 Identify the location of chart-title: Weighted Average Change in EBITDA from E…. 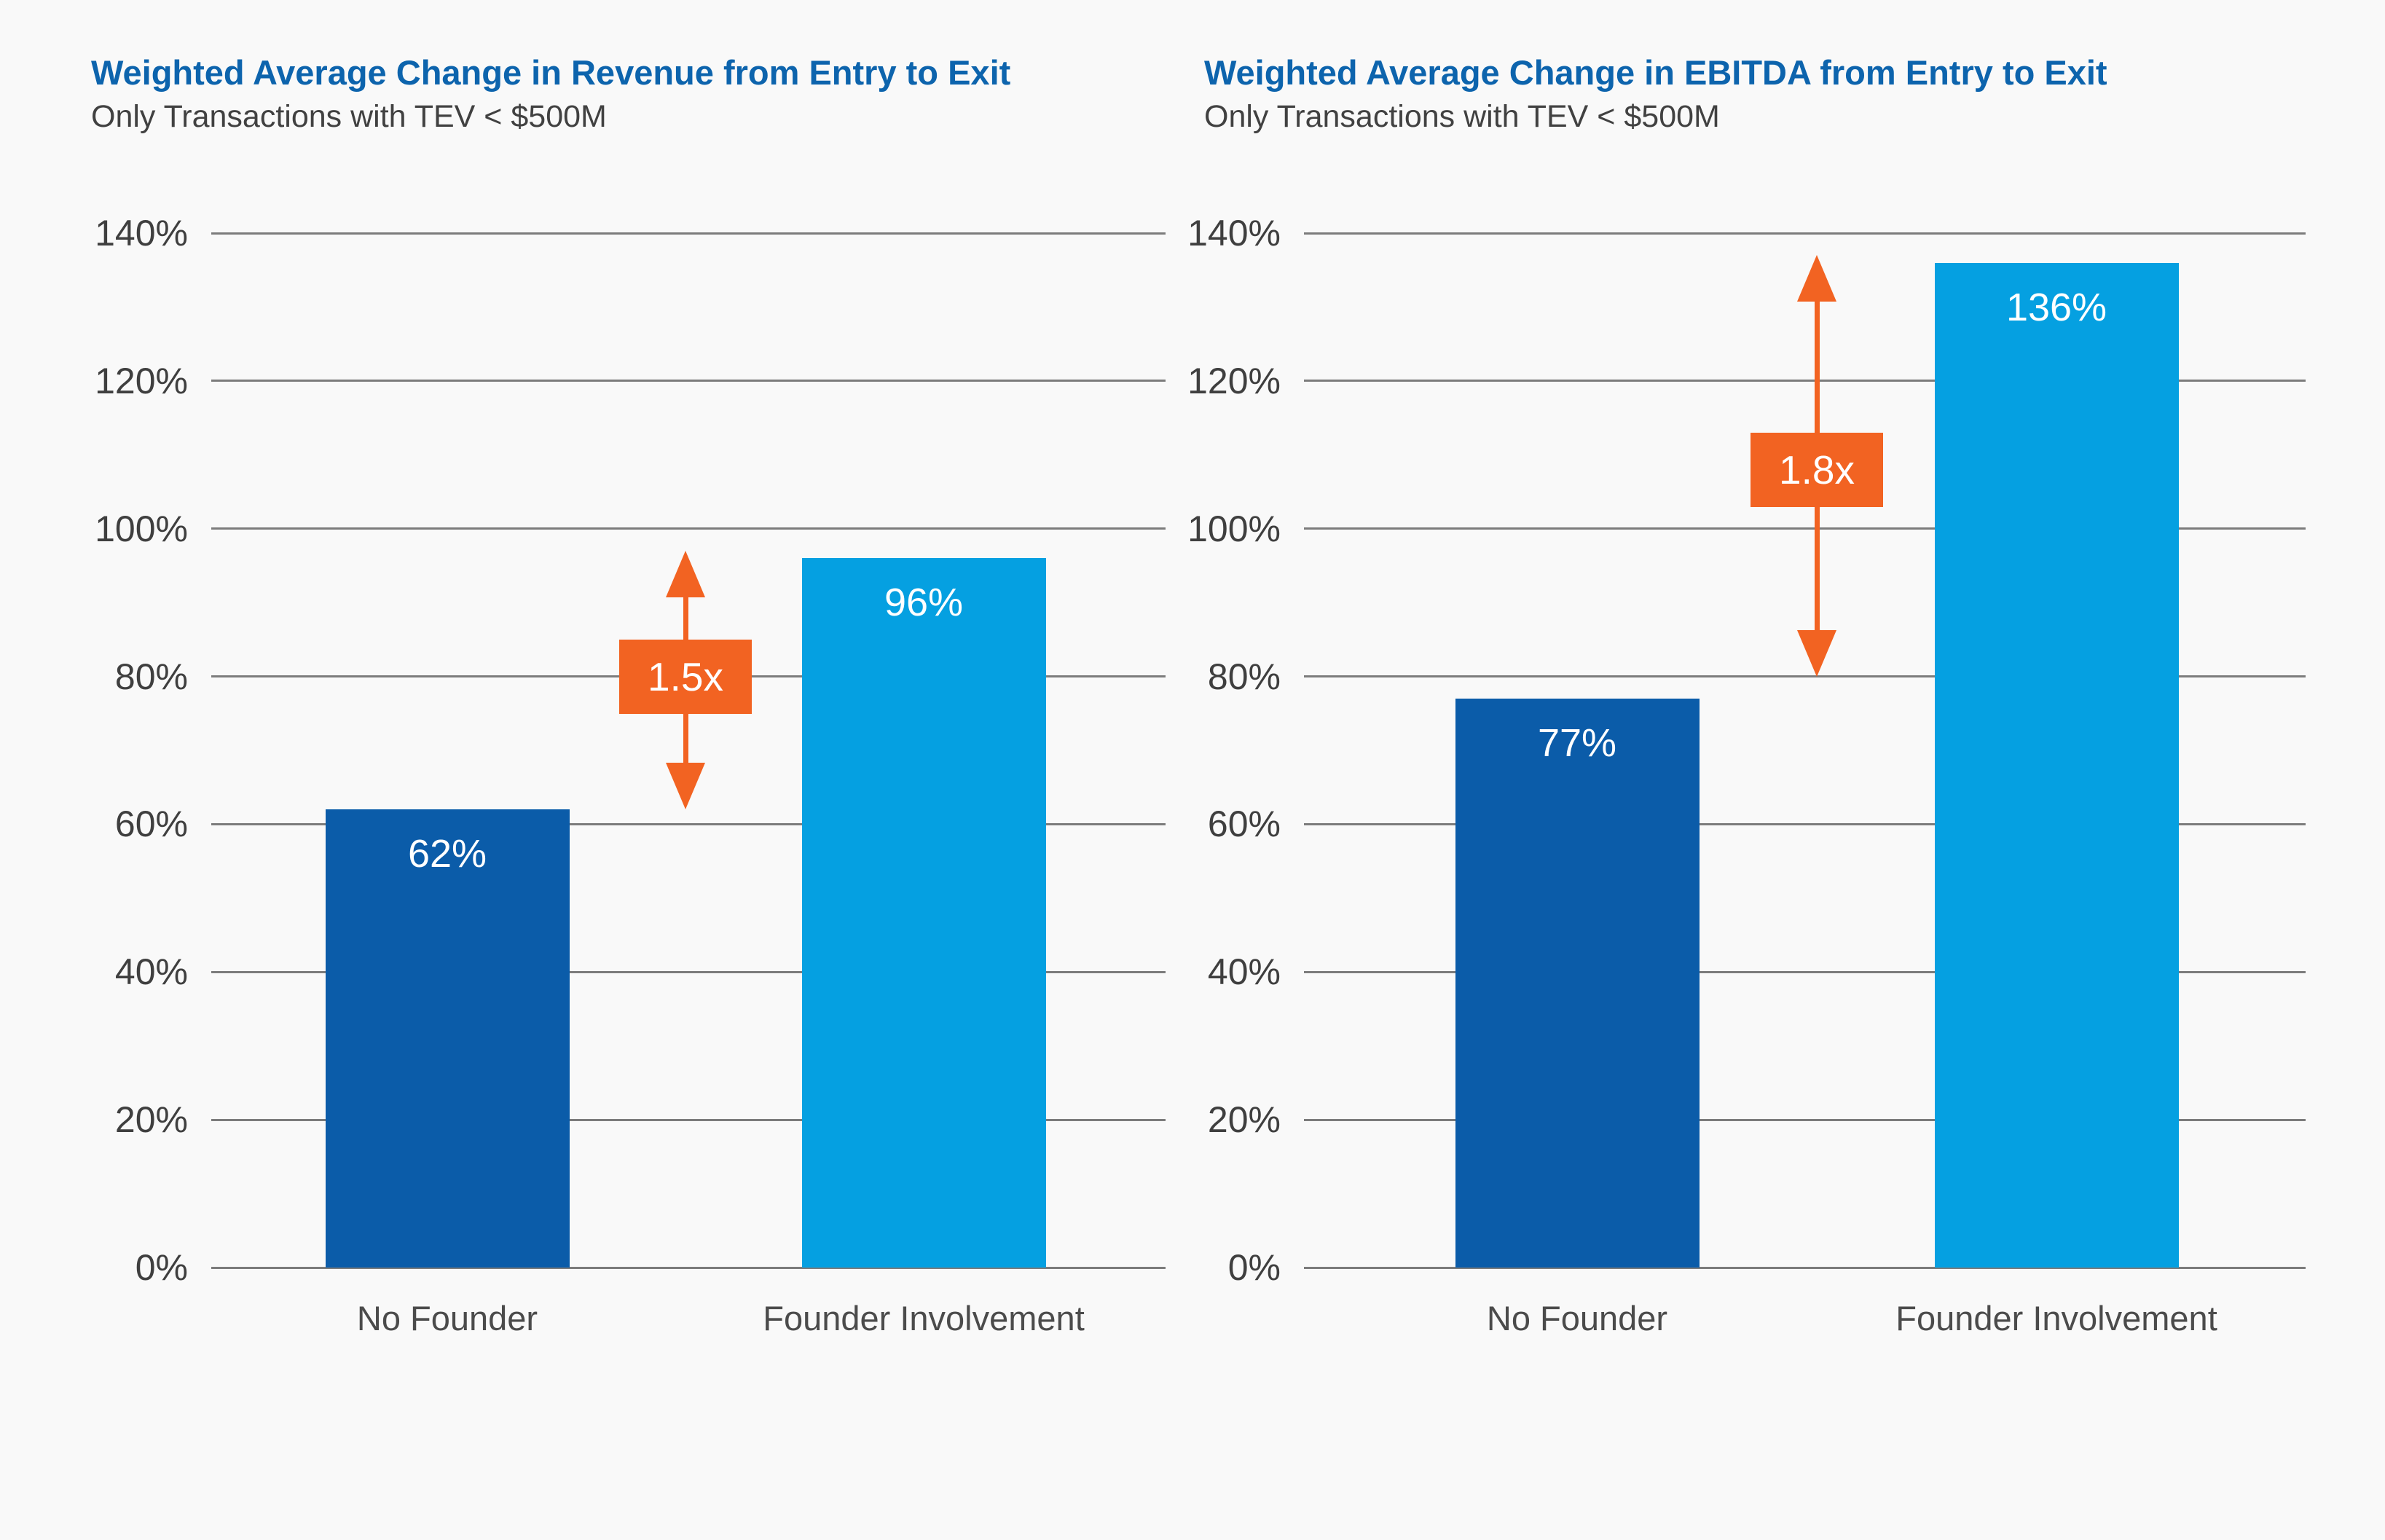
(1655, 72).